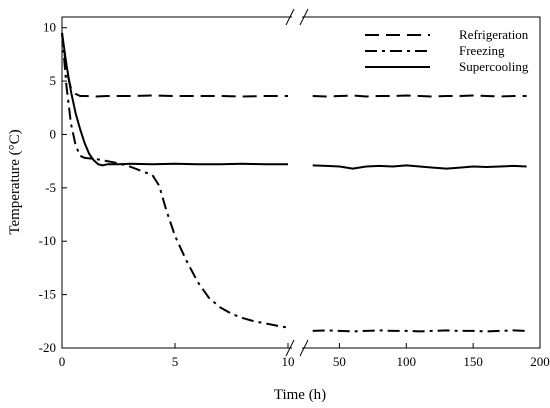 The image size is (550, 408). I want to click on x-axis-title: Time (h), so click(300, 395).